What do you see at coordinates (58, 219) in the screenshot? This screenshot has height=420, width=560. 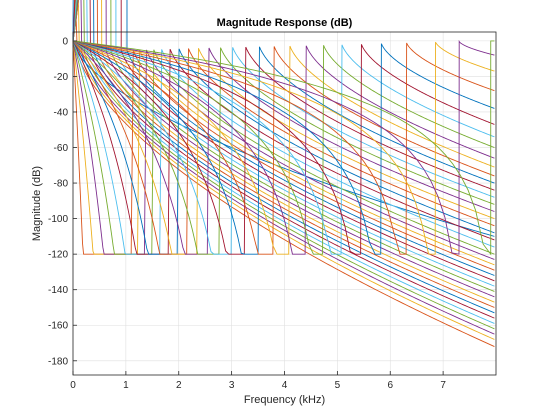 I see `y-tick-label: -100` at bounding box center [58, 219].